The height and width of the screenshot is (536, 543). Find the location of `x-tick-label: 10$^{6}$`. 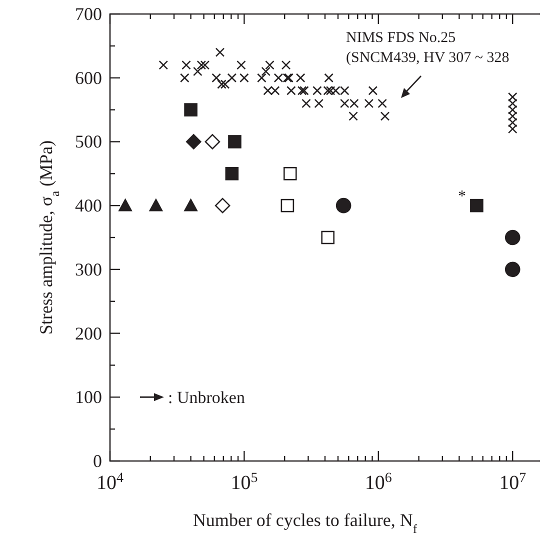

x-tick-label: 10$^{6}$ is located at coordinates (378, 482).